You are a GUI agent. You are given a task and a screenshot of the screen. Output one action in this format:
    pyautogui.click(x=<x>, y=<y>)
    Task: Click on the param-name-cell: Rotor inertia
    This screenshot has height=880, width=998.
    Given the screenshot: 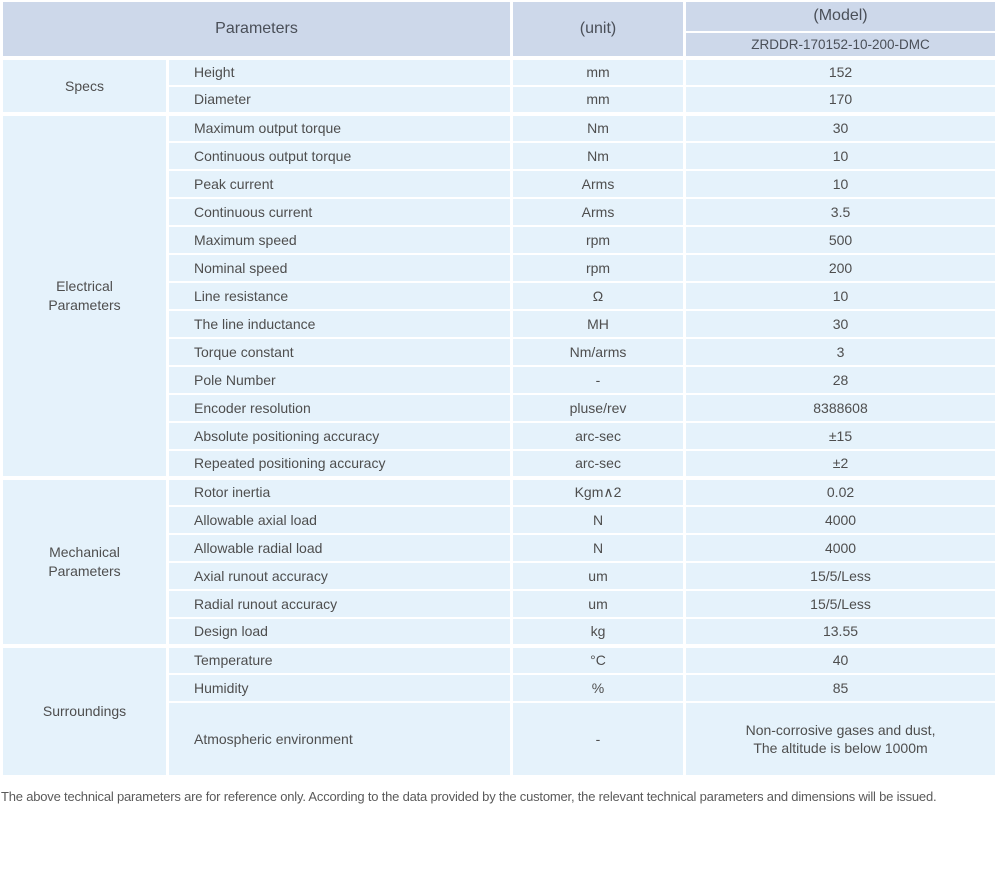 What is the action you would take?
    pyautogui.click(x=339, y=491)
    